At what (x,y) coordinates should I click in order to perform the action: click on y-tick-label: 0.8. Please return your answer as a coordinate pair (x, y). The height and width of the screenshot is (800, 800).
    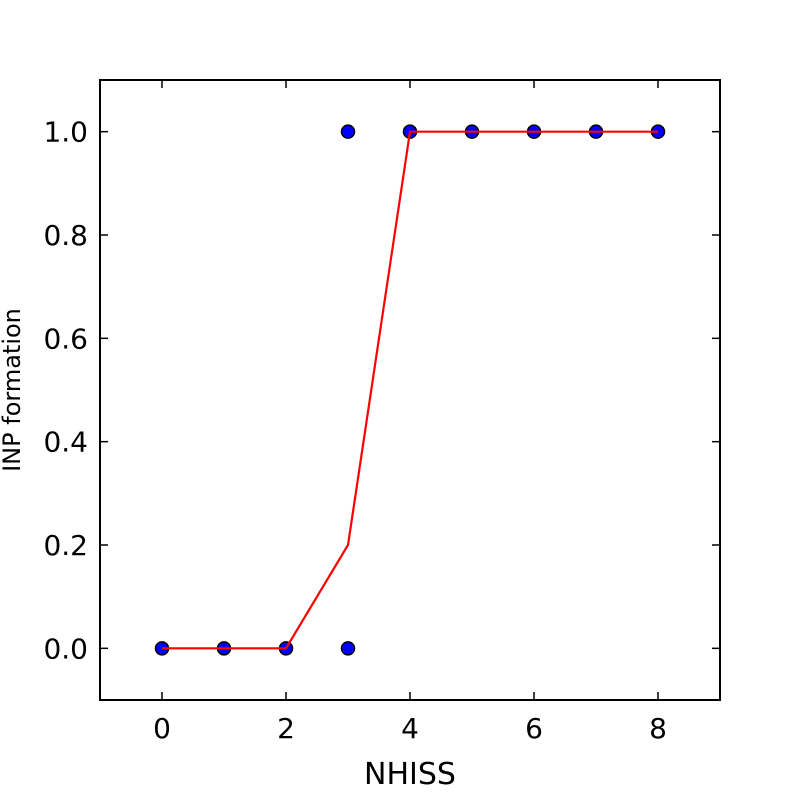
    Looking at the image, I should click on (65, 235).